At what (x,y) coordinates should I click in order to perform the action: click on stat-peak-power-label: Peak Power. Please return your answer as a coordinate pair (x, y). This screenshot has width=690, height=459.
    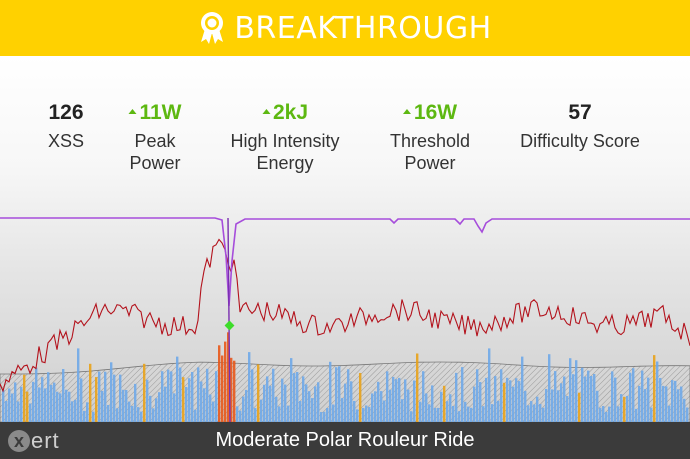
    Looking at the image, I should click on (155, 152).